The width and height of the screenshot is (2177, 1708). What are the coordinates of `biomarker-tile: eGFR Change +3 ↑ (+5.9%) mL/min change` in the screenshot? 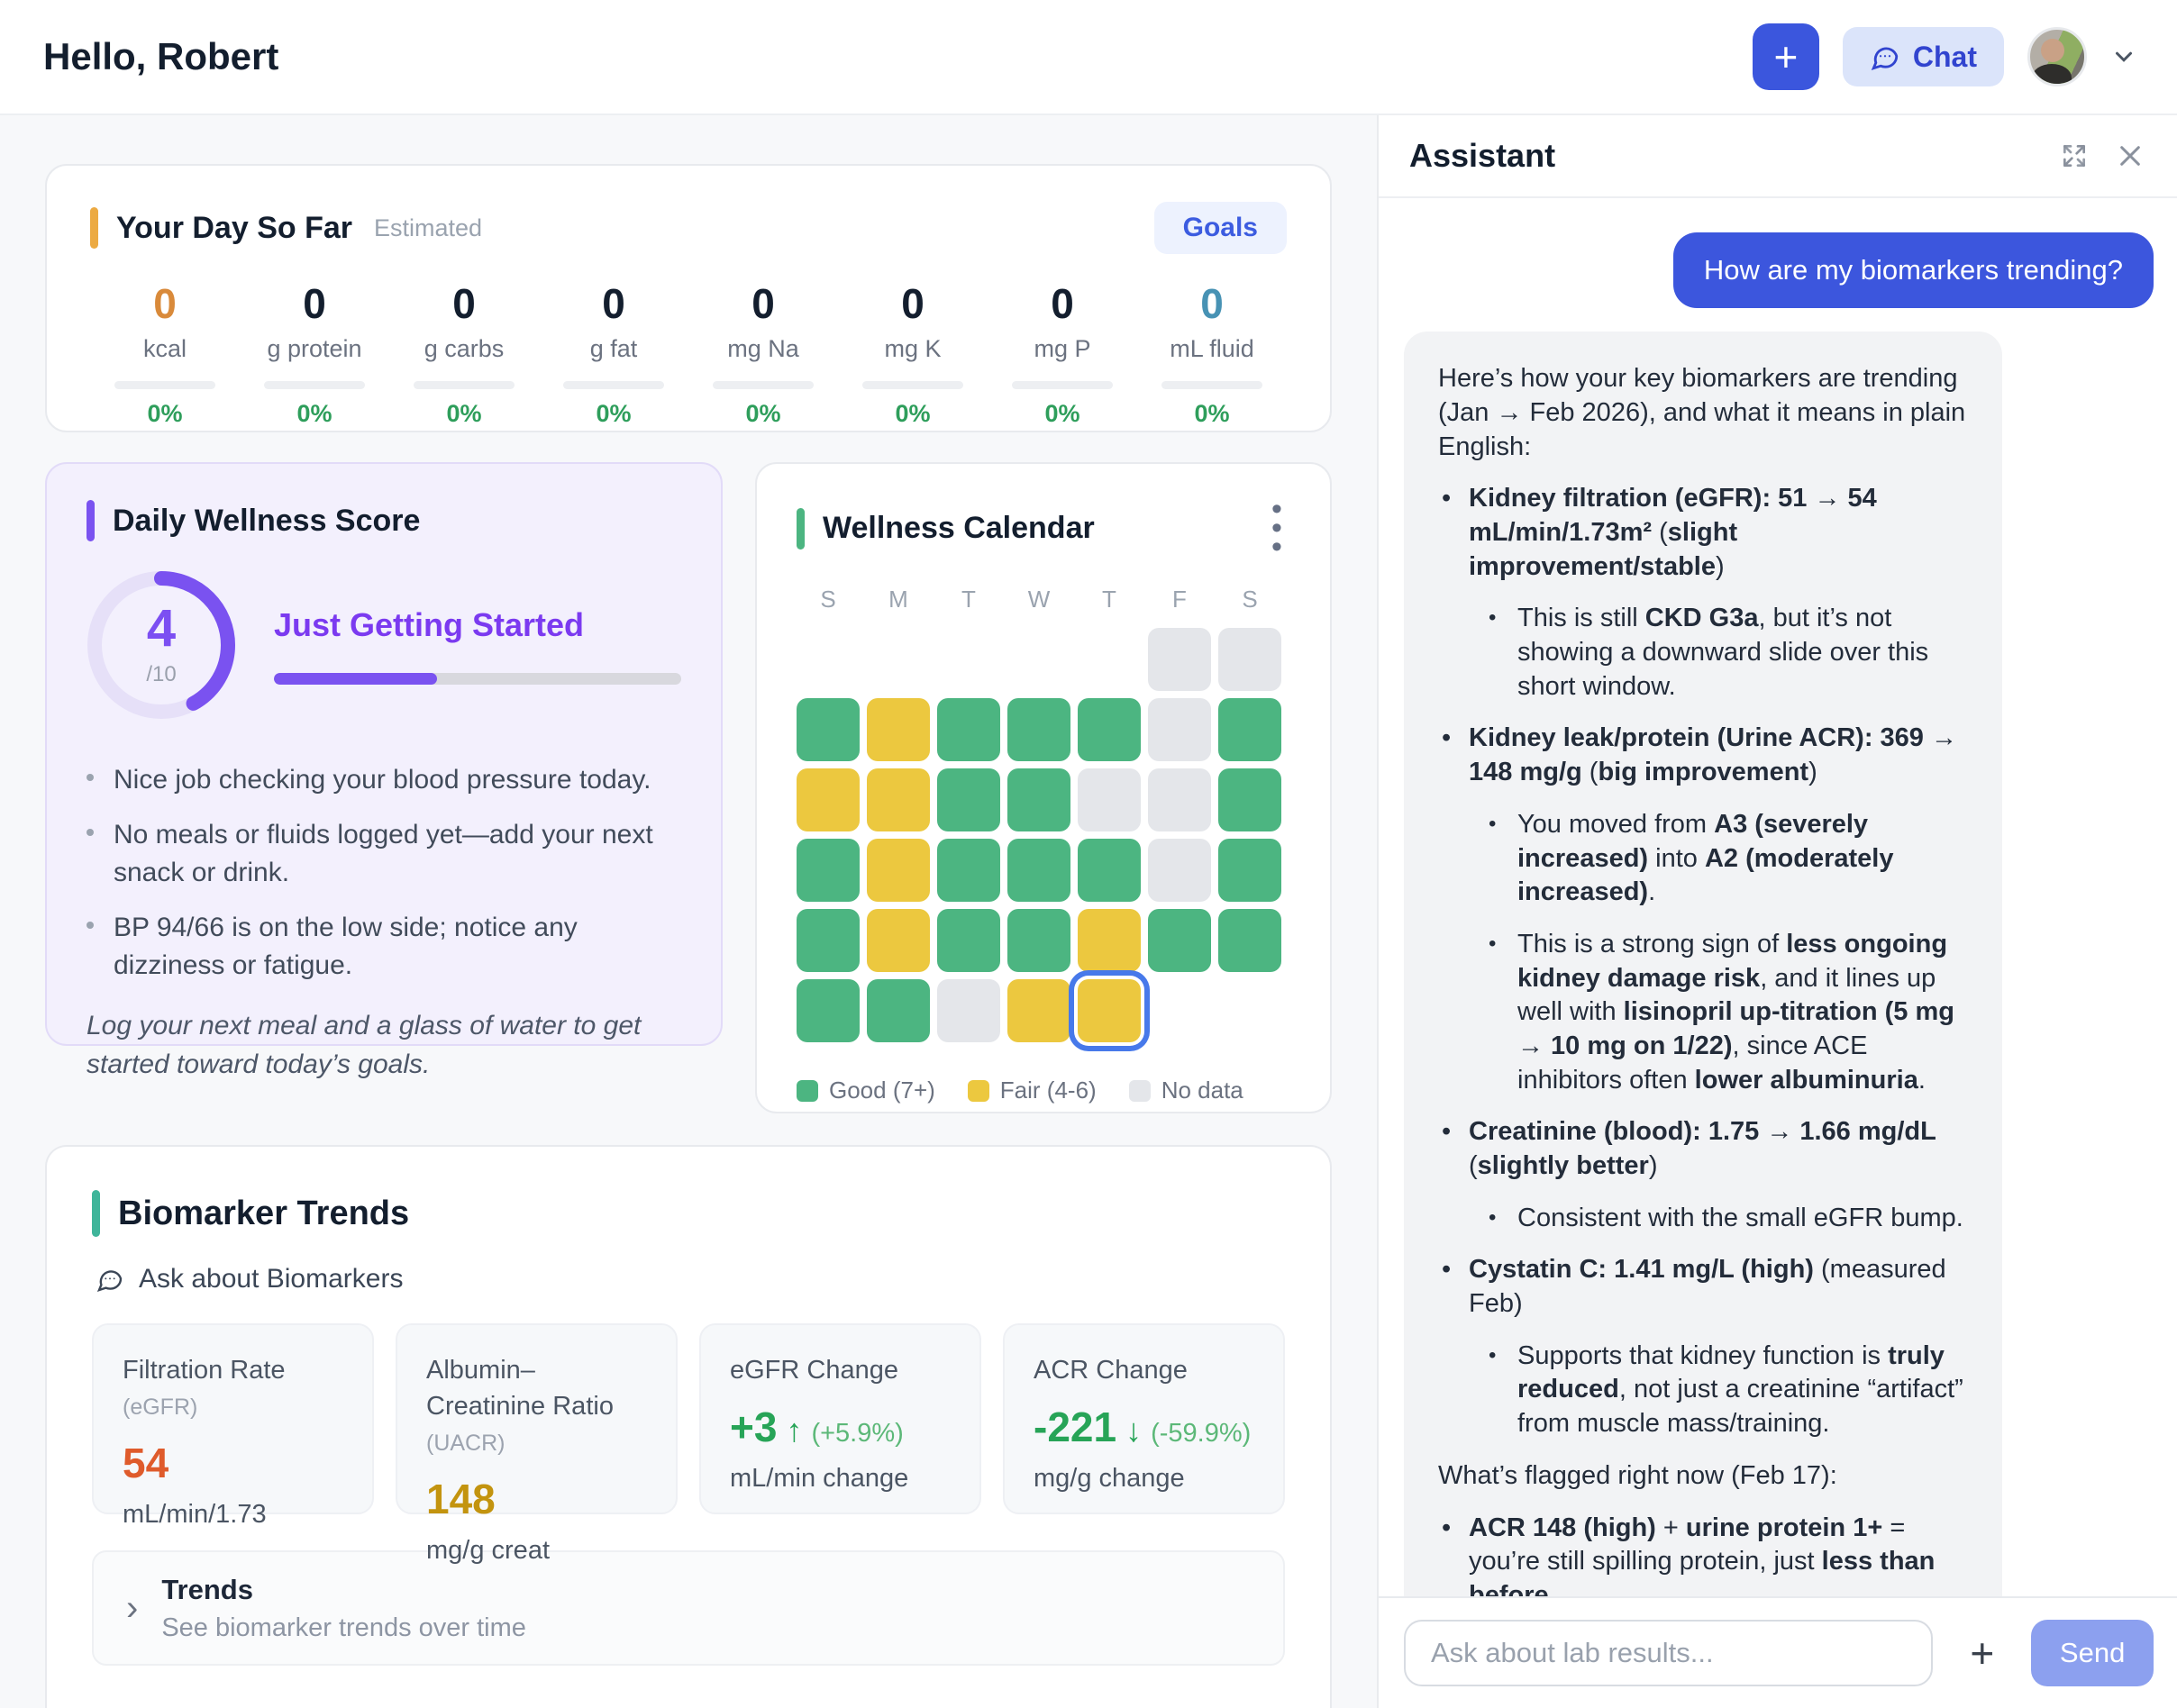 It's located at (840, 1418).